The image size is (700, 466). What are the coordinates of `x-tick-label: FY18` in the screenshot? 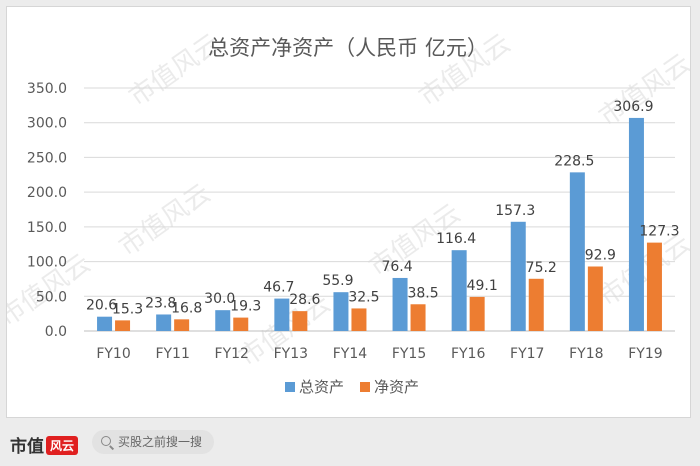 It's located at (586, 354).